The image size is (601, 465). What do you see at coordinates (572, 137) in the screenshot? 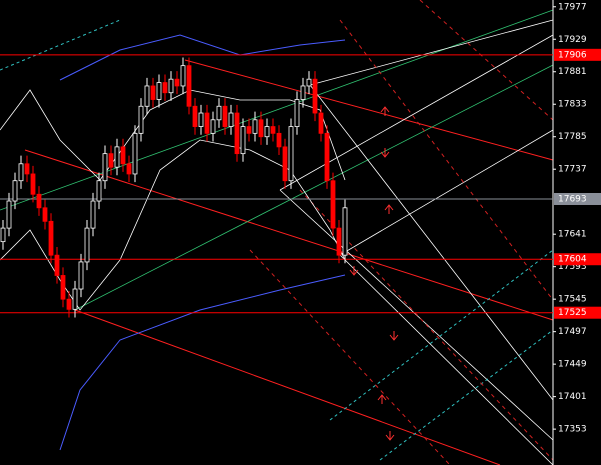
I see `y-tick-label: 17785` at bounding box center [572, 137].